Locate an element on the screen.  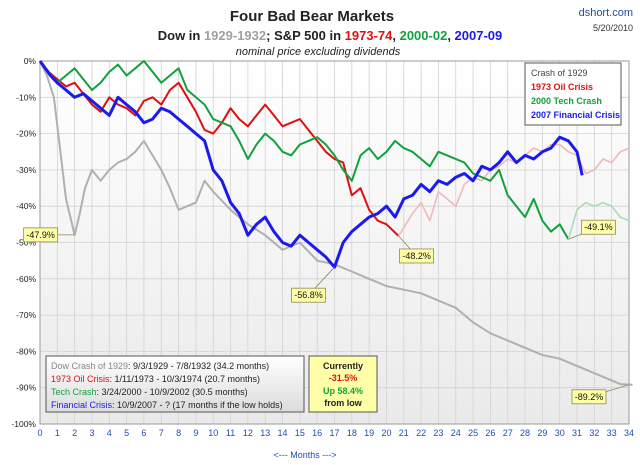
x-tick-label: 14 is located at coordinates (283, 433).